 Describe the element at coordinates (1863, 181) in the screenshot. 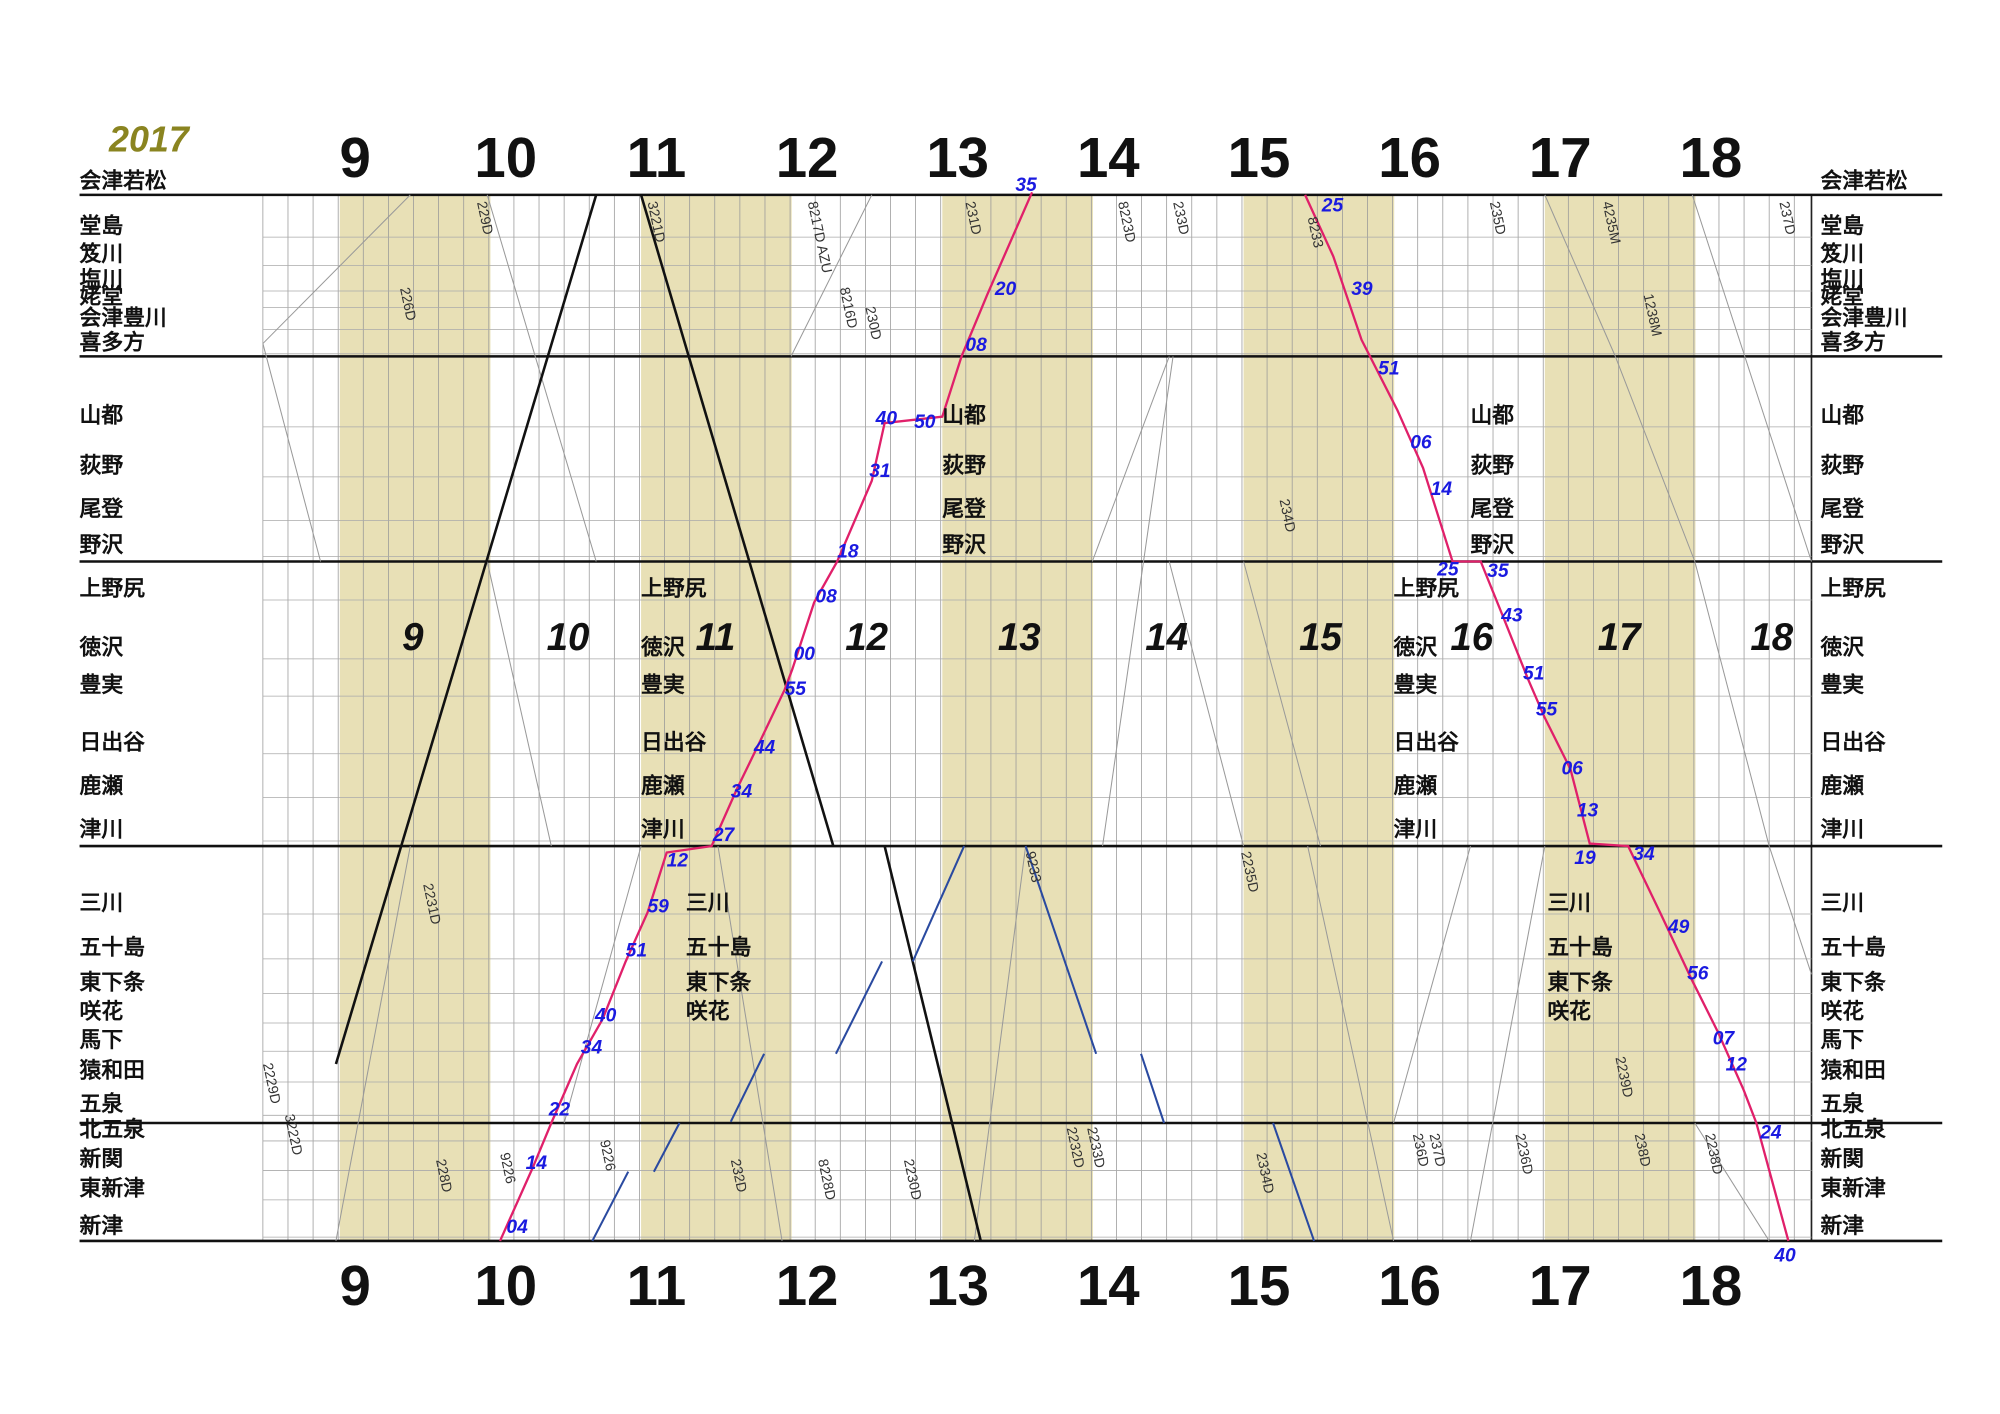

I see `station-label: 会津若松` at that location.